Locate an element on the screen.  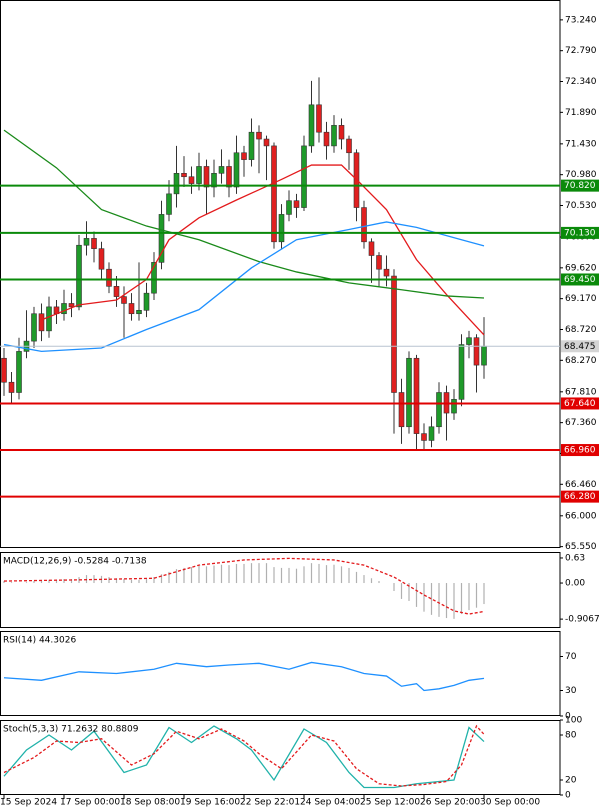
y-tick-label: 80 is located at coordinates (571, 736).